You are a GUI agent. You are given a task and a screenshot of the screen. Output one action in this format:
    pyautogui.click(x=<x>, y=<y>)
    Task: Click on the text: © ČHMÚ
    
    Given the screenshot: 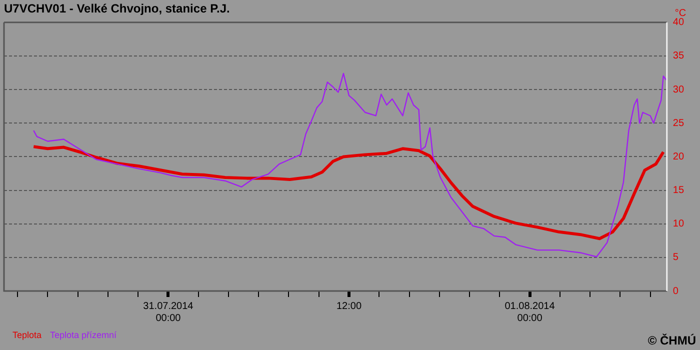 What is the action you would take?
    pyautogui.click(x=672, y=340)
    